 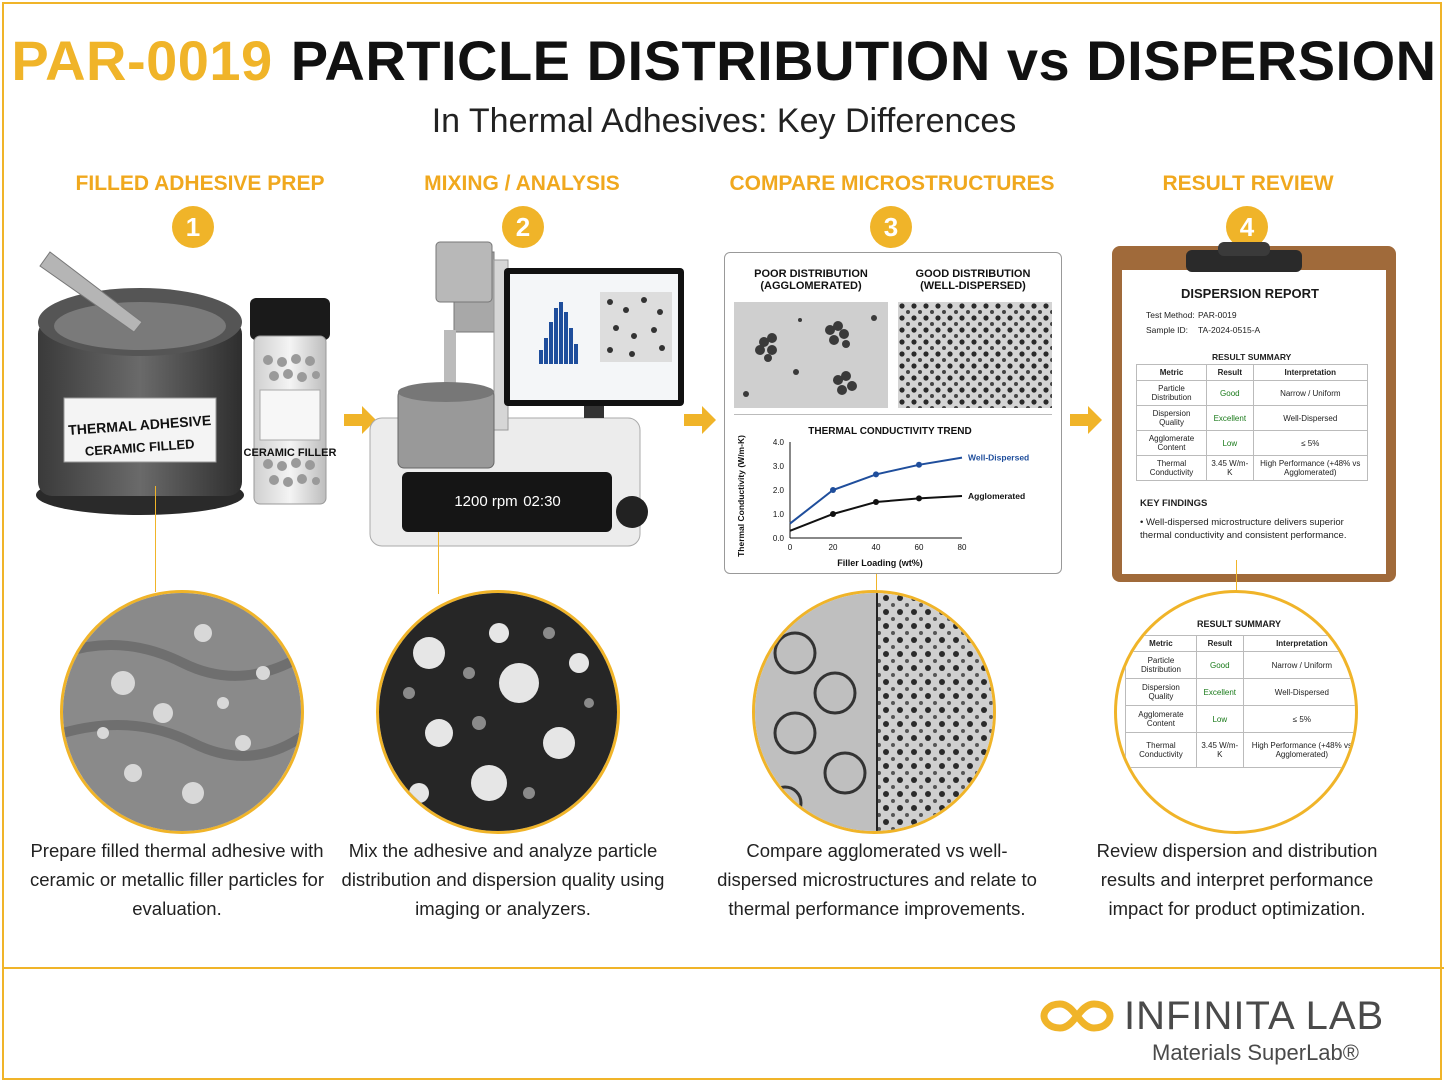 What do you see at coordinates (876, 547) in the screenshot?
I see `x-tick-label: 40` at bounding box center [876, 547].